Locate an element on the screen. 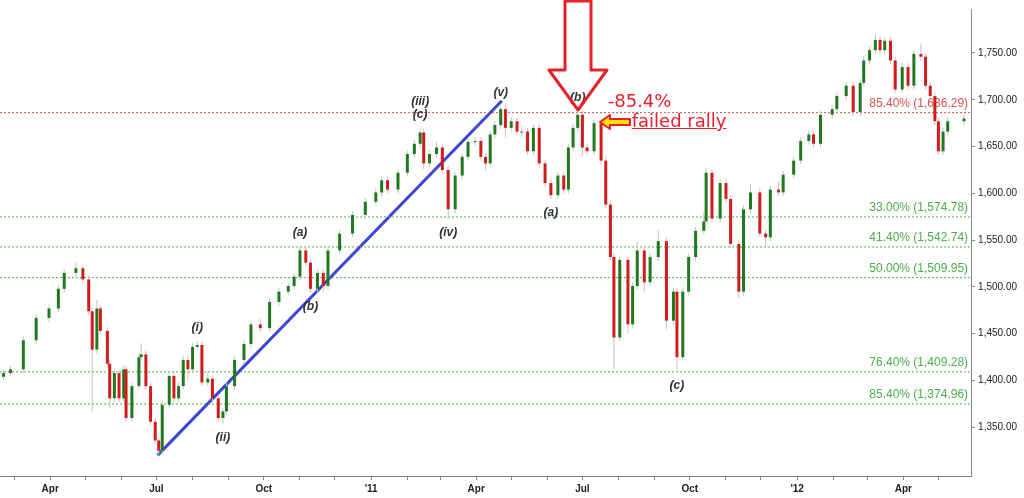  annotation: failed rally is located at coordinates (679, 120).